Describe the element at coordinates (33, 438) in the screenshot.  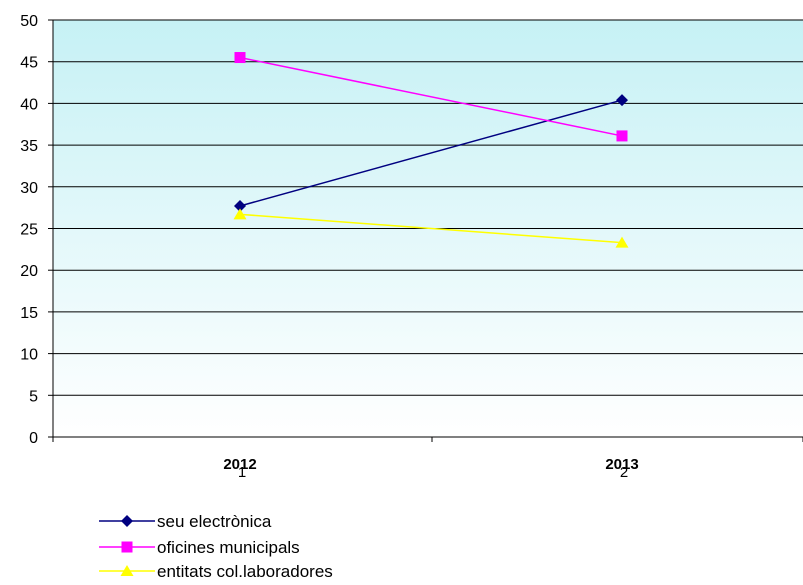
I see `y-tick-label-0: 0` at that location.